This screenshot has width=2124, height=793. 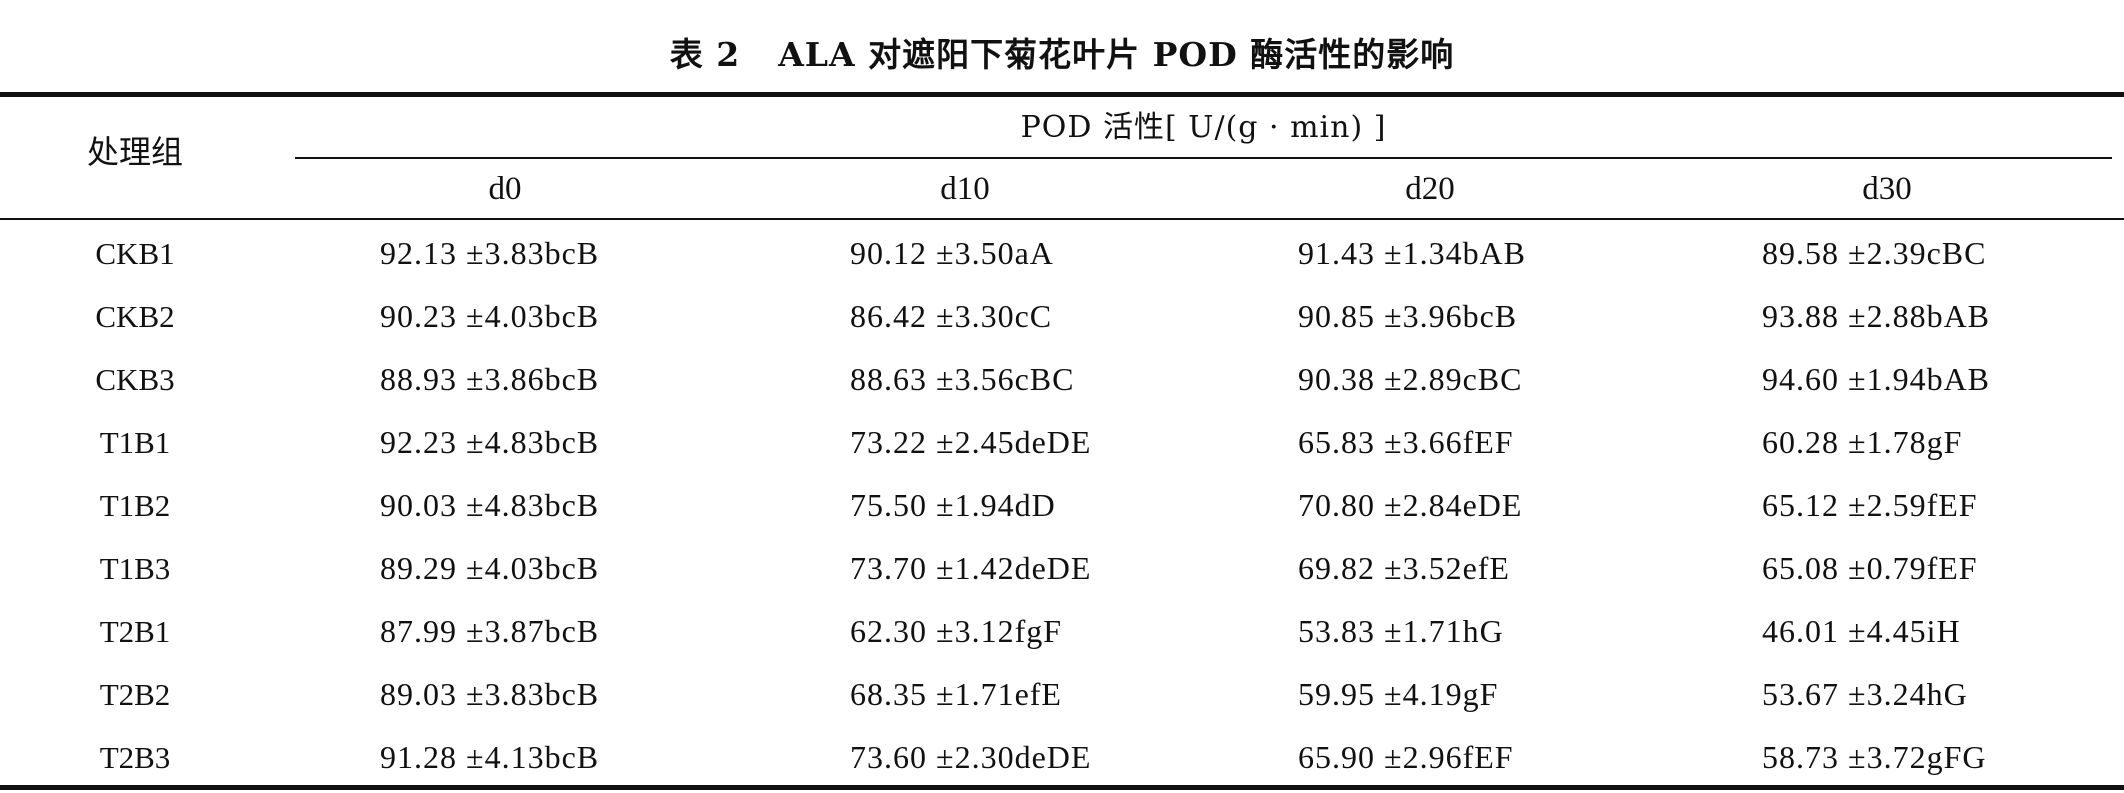 I want to click on table-cell-d0: 89.29 ±4.03bcB, so click(x=490, y=568).